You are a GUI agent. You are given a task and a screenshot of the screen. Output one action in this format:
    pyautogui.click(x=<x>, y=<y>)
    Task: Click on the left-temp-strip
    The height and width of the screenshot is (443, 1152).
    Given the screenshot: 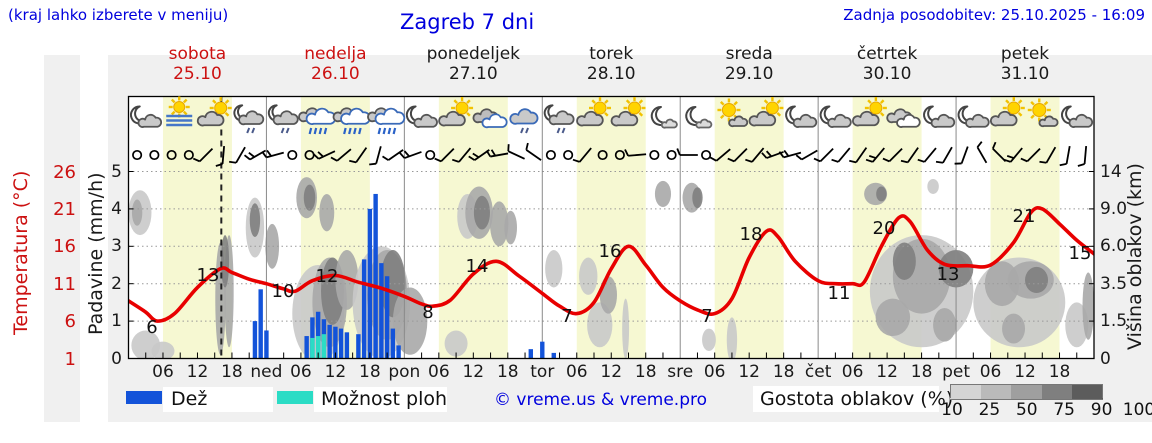 What is the action you would take?
    pyautogui.click(x=62, y=238)
    